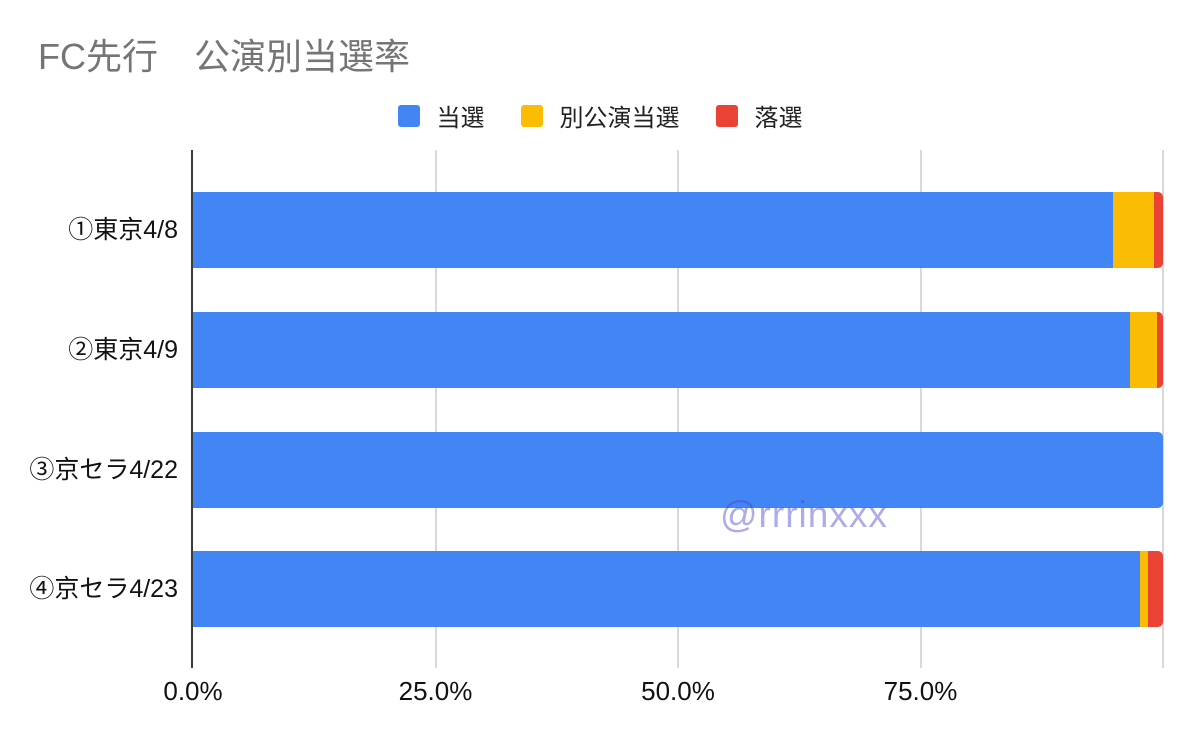 Image resolution: width=1200 pixels, height=742 pixels. Describe the element at coordinates (678, 691) in the screenshot. I see `x-tick-label-2: 50.0%` at that location.